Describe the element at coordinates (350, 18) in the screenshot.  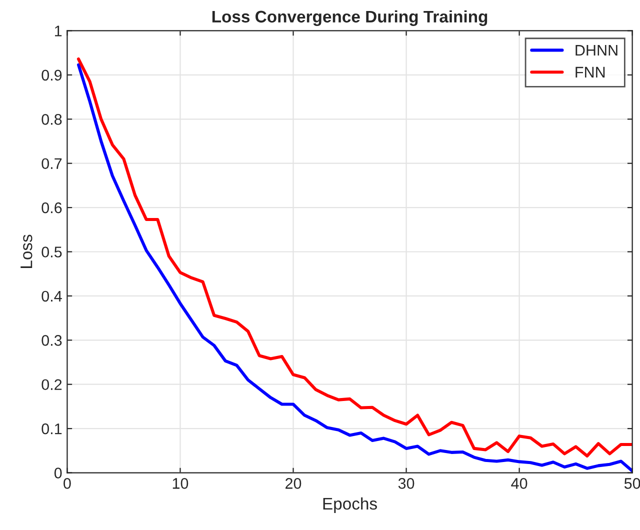
I see `chart-title: Loss Convergence During Training` at that location.